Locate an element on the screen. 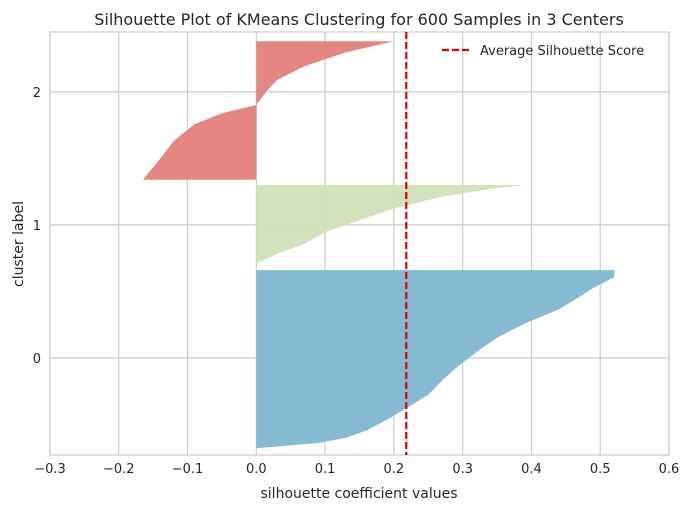 This screenshot has height=515, width=690. x-tick-label: 0.1 is located at coordinates (325, 469).